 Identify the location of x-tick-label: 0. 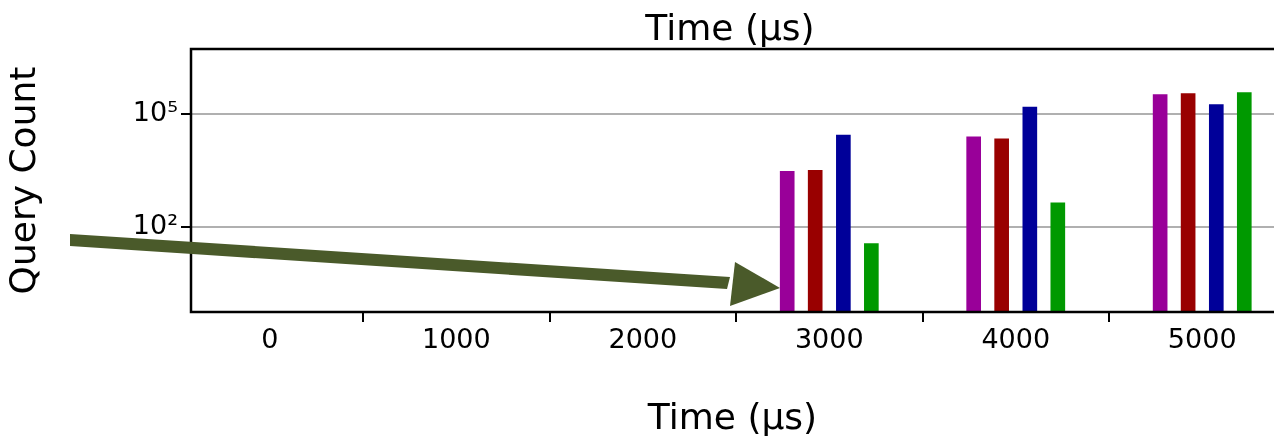
(270, 339).